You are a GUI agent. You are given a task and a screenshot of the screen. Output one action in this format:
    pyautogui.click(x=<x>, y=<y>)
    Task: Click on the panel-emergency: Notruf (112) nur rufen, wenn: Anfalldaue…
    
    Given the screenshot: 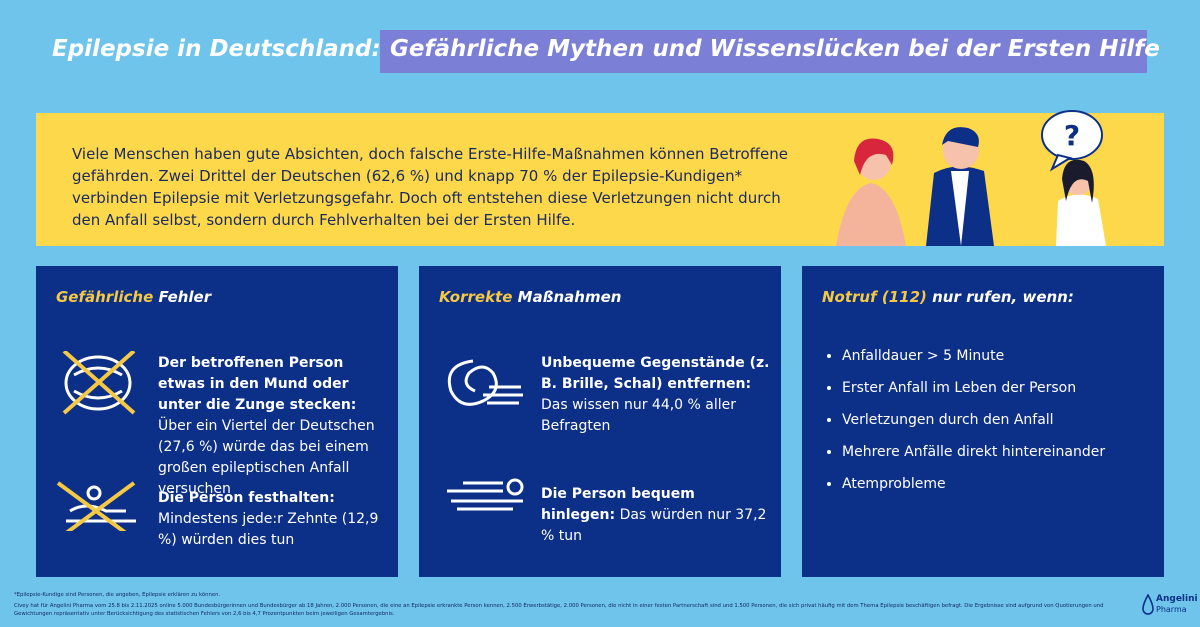 What is the action you would take?
    pyautogui.click(x=983, y=421)
    